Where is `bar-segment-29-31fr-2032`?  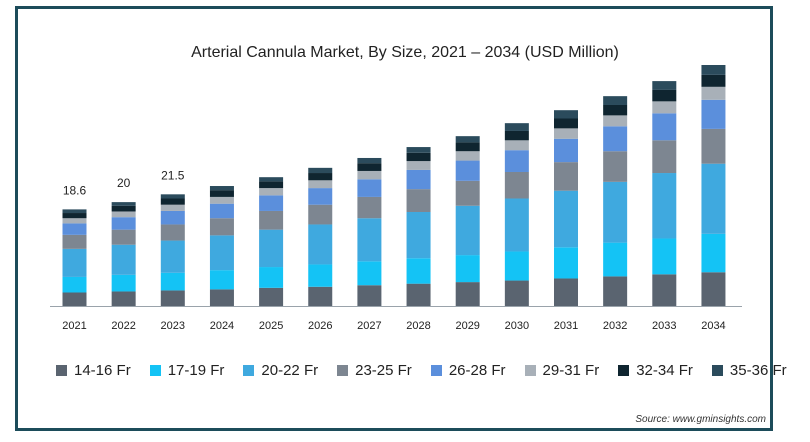
bar-segment-29-31fr-2032 is located at coordinates (615, 121).